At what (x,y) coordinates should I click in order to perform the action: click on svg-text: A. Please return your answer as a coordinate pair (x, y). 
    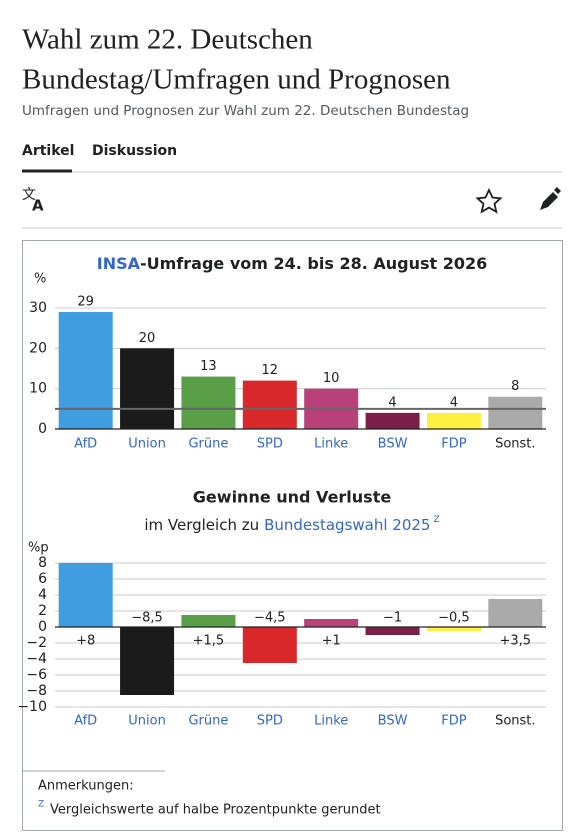
    Looking at the image, I should click on (38, 206).